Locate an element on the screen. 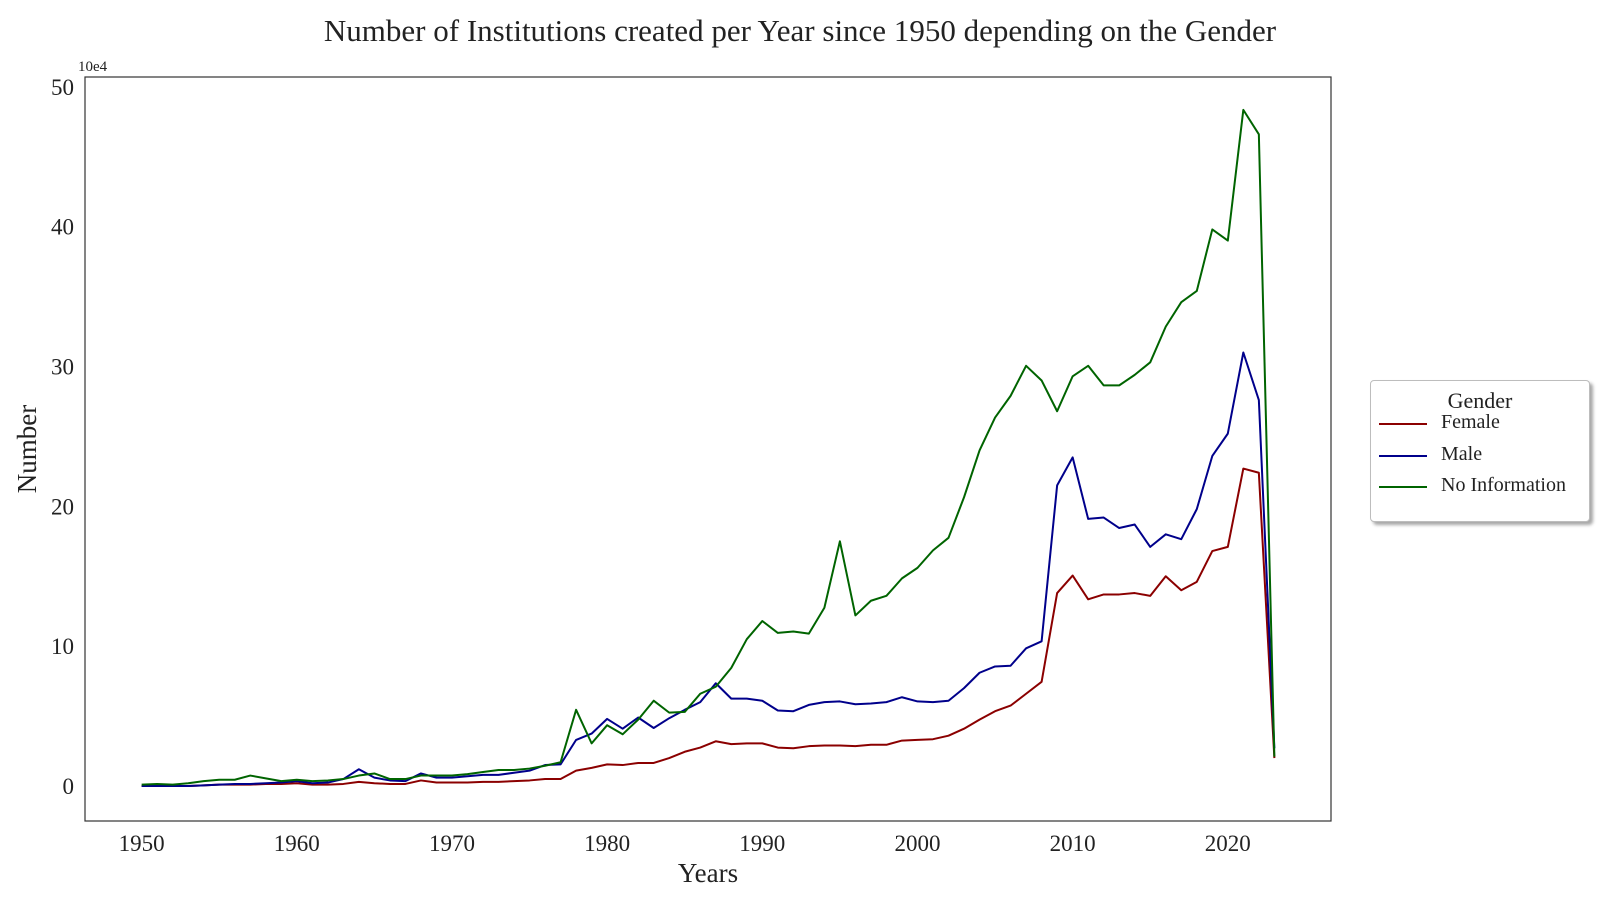  y-tick-label: 10 is located at coordinates (62, 646).